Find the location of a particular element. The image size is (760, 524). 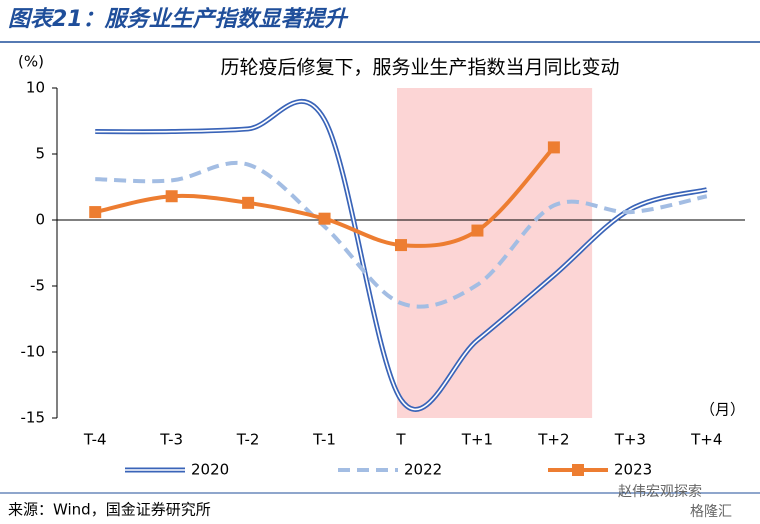

legend-label: 2020 is located at coordinates (210, 470).